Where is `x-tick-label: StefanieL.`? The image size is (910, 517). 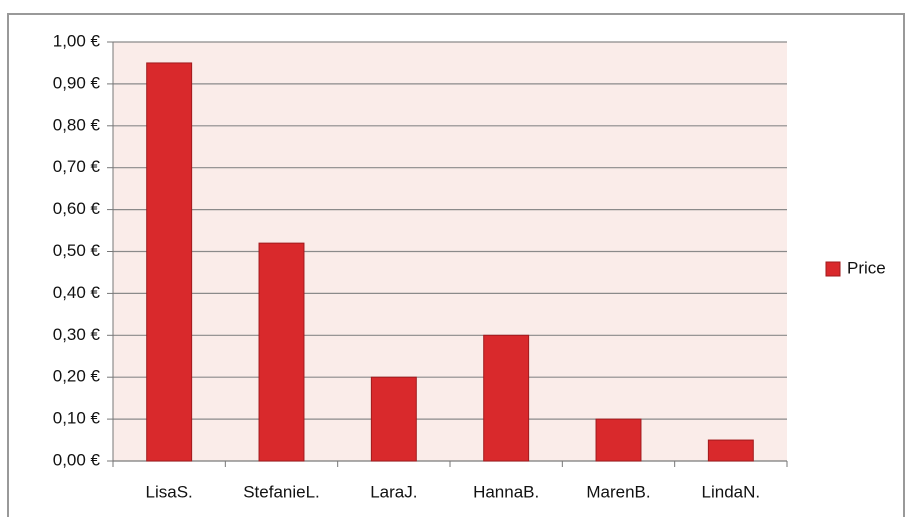 x-tick-label: StefanieL. is located at coordinates (281, 491).